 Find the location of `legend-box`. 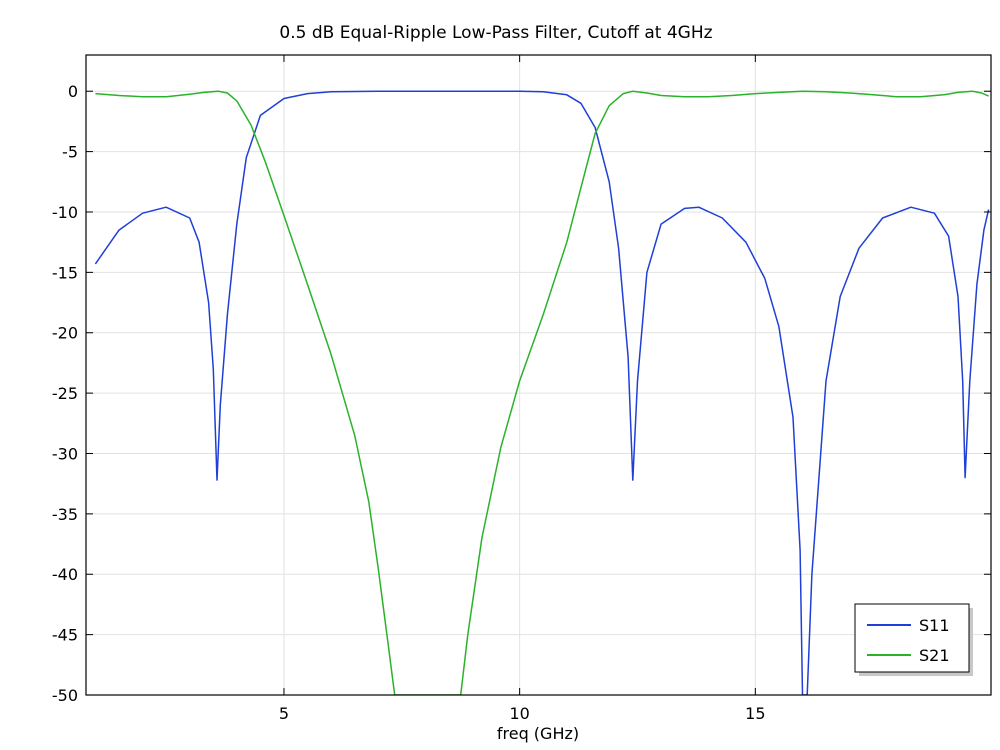

legend-box is located at coordinates (912, 638).